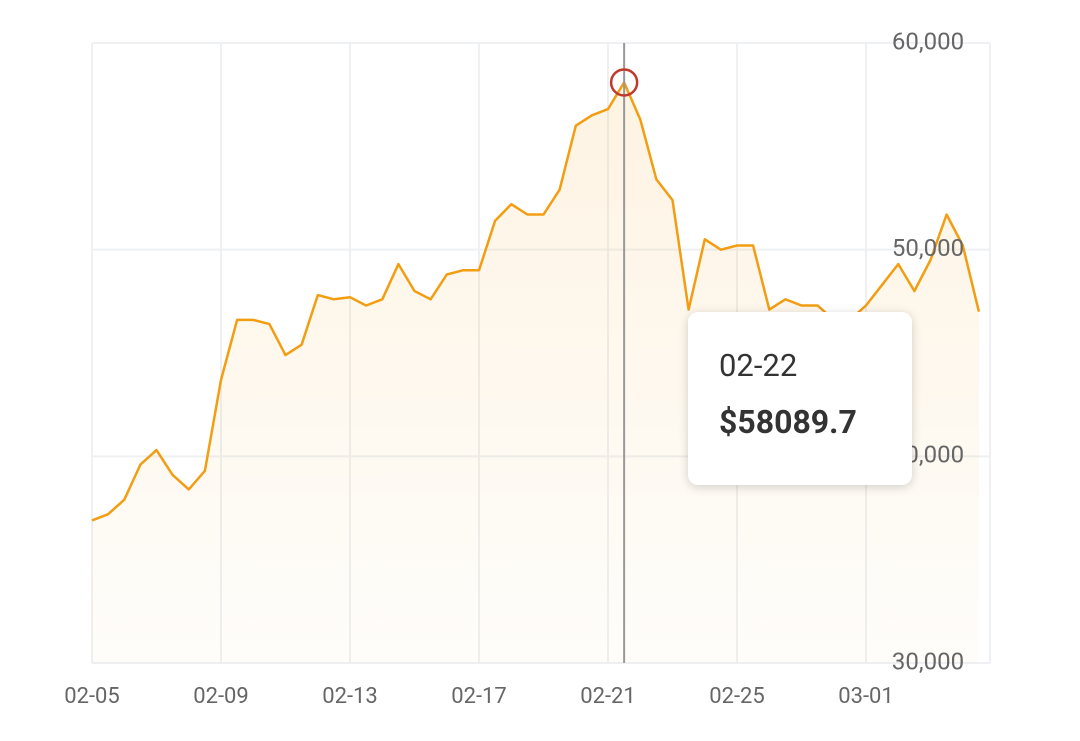  Describe the element at coordinates (758, 365) in the screenshot. I see `tooltip-date: 02-22` at that location.